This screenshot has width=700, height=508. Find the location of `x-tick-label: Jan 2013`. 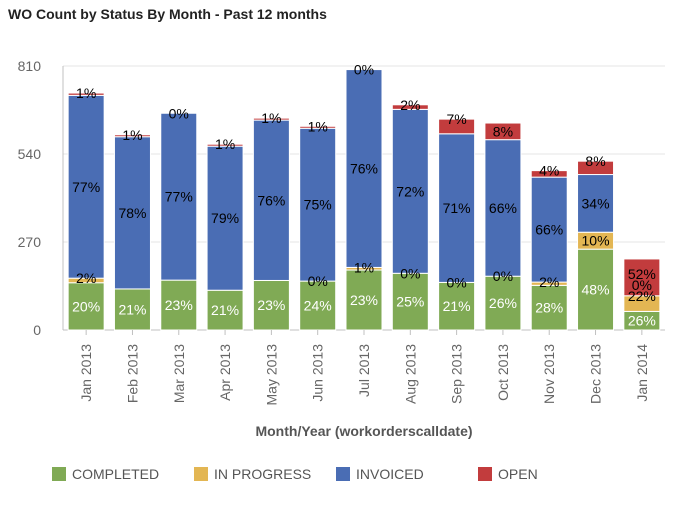

x-tick-label: Jan 2013 is located at coordinates (86, 373).